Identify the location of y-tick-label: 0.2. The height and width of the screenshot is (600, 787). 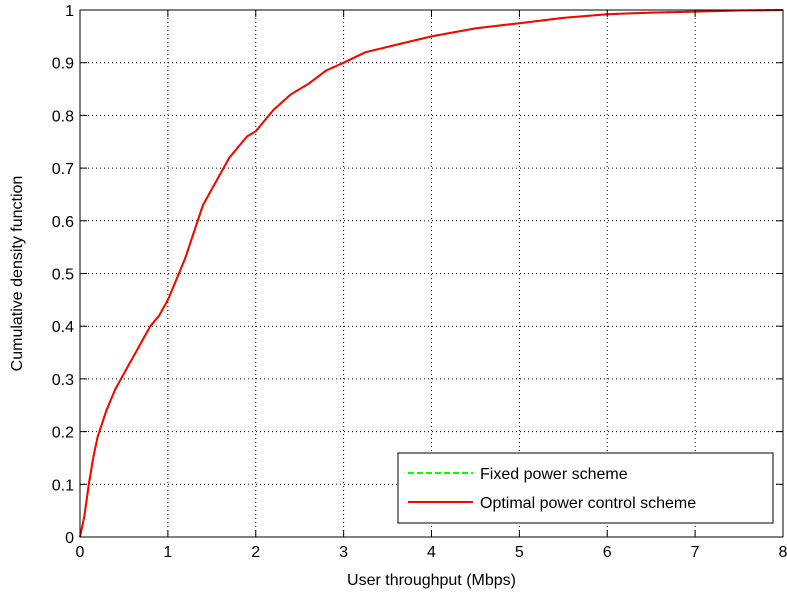
(63, 433).